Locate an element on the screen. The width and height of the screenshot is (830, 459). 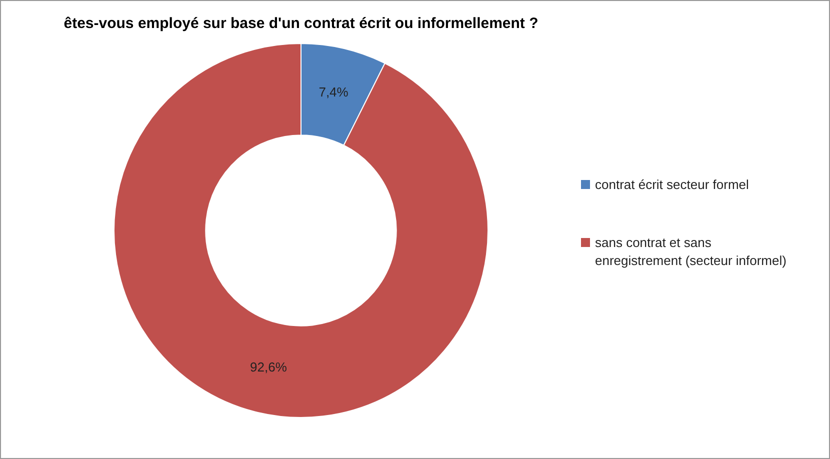
chart-title: êtes-vous employé sur base d'un contrat écrit ou informellement ? is located at coordinates (301, 23).